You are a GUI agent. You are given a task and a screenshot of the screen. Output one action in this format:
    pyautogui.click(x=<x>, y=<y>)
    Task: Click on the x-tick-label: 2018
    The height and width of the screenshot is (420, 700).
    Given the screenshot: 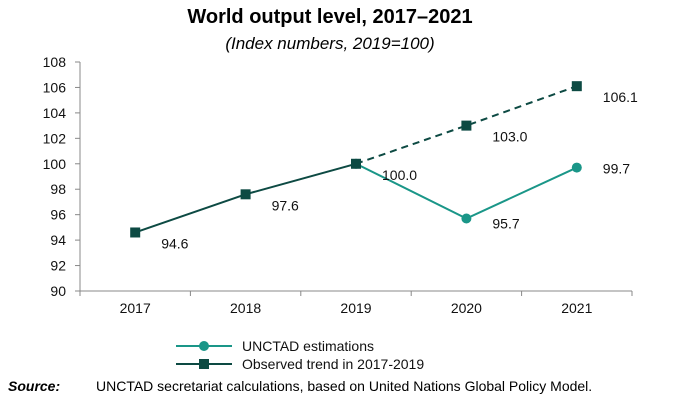 What is the action you would take?
    pyautogui.click(x=245, y=308)
    